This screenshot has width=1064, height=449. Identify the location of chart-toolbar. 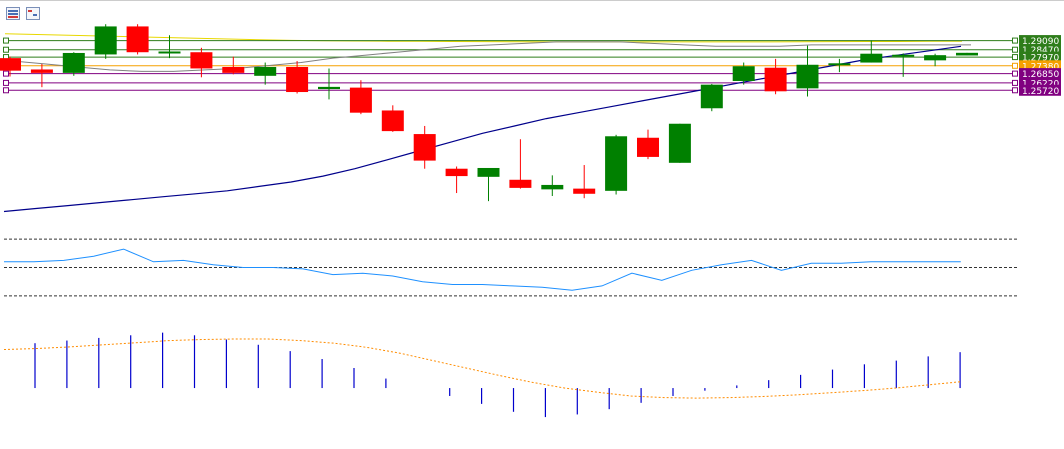
(23, 13).